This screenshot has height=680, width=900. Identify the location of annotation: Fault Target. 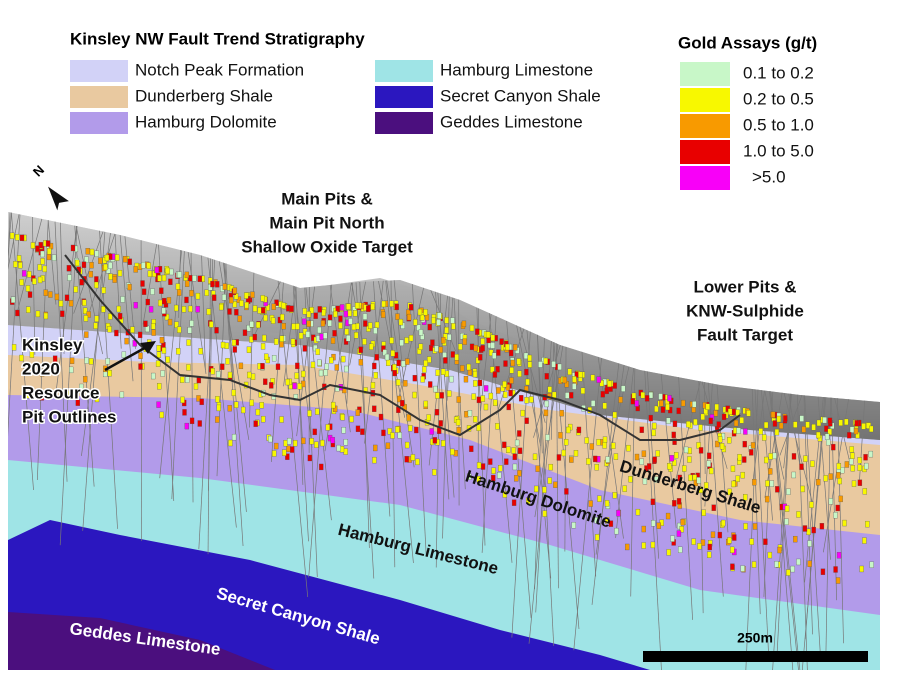
(745, 334).